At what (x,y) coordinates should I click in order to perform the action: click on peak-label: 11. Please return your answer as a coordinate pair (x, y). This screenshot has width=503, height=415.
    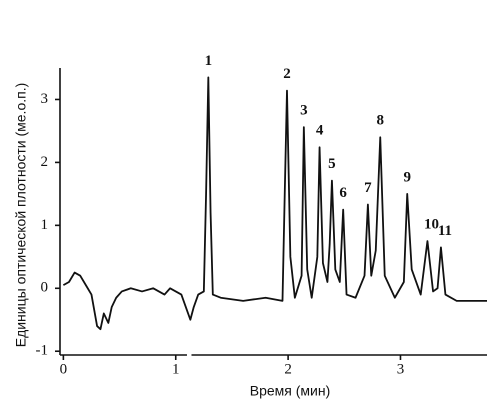
    Looking at the image, I should click on (445, 231).